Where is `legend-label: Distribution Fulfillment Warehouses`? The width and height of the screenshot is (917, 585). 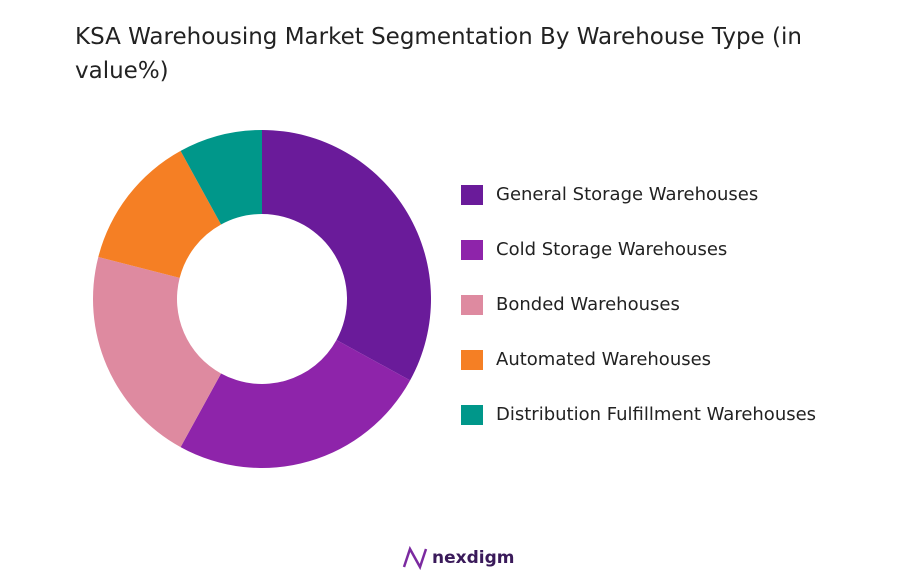 legend-label: Distribution Fulfillment Warehouses is located at coordinates (656, 414).